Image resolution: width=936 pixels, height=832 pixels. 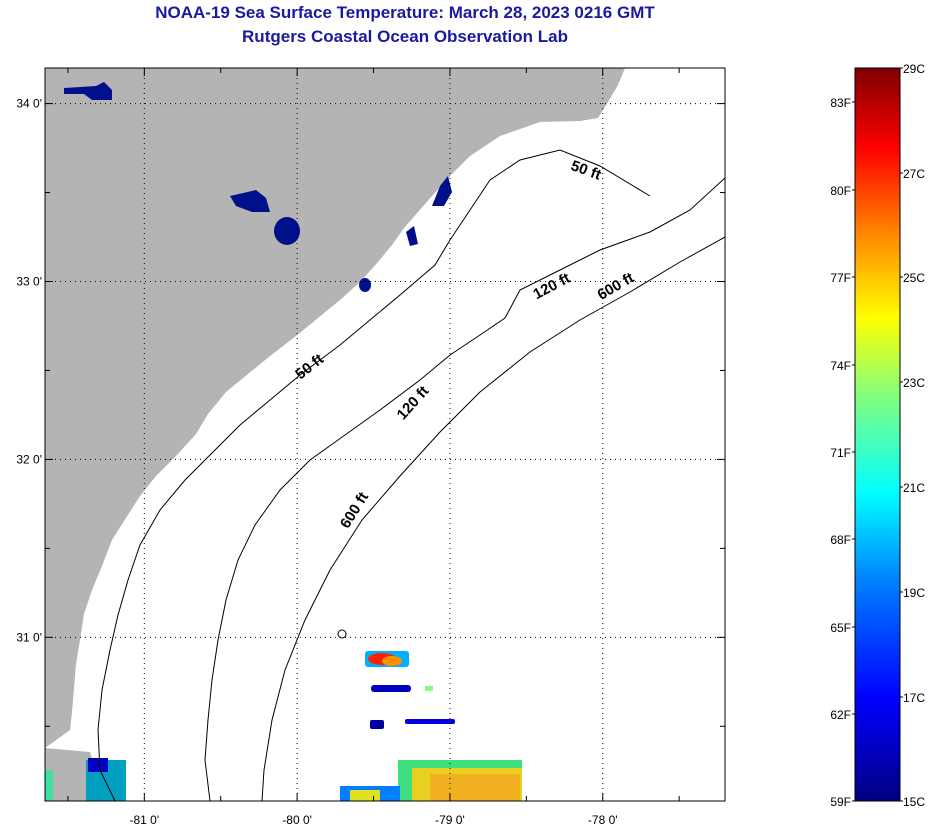 I want to click on colorbar-f-label: 80F, so click(x=840, y=191).